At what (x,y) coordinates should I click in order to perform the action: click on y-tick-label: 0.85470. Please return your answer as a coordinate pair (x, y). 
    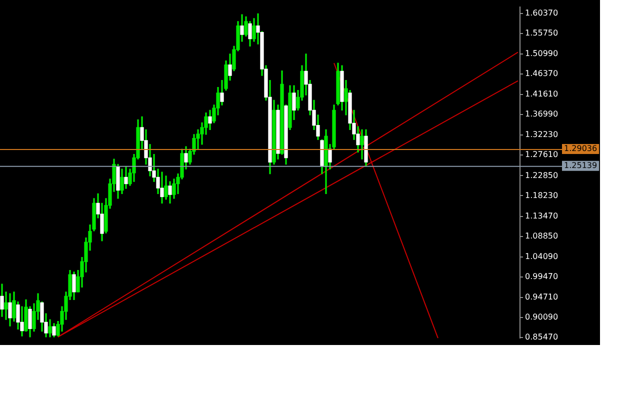
    Looking at the image, I should click on (541, 337).